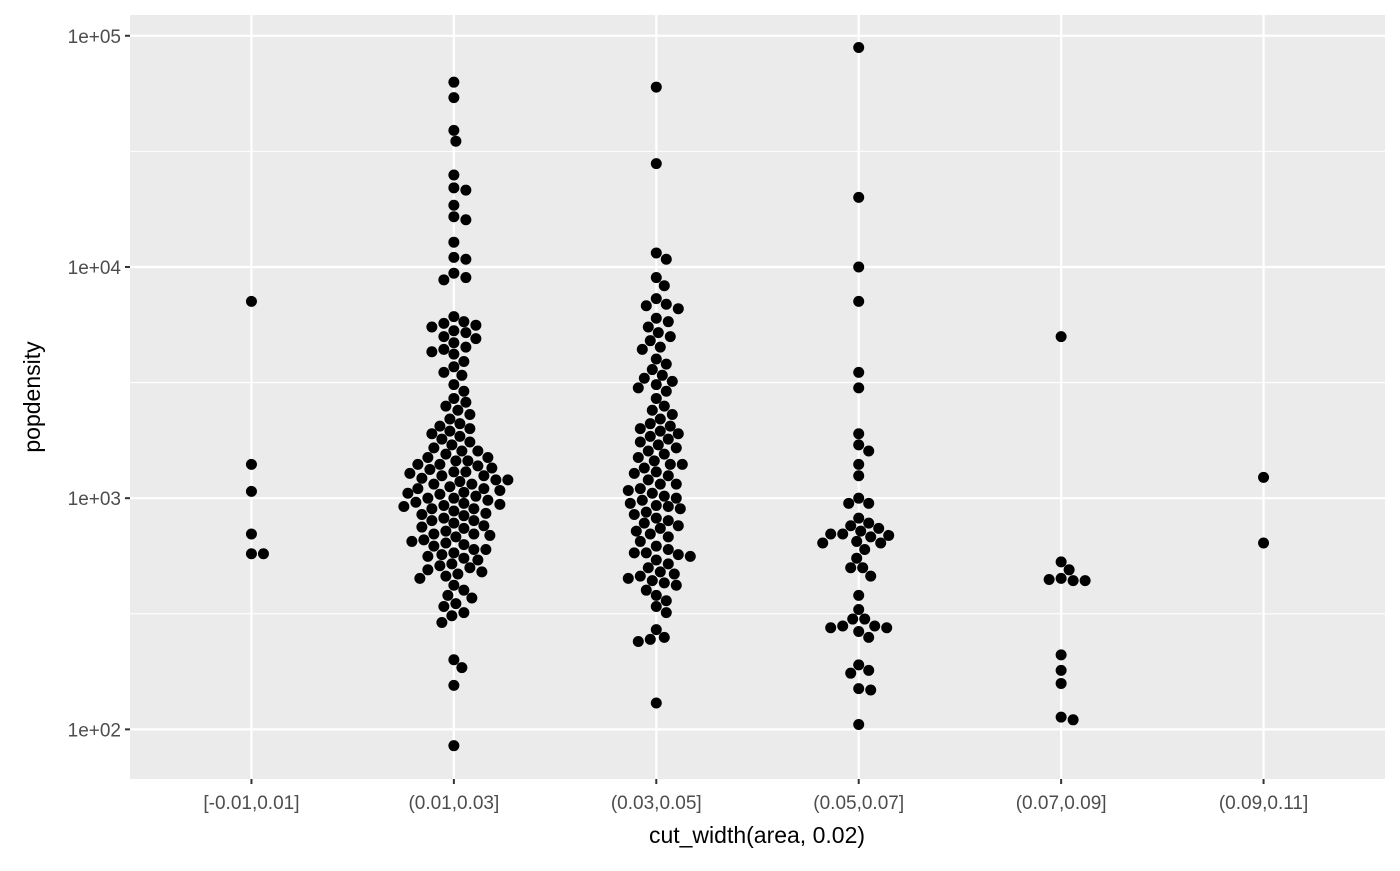 Image resolution: width=1400 pixels, height=871 pixels. What do you see at coordinates (1061, 803) in the screenshot?
I see `x-tick-label: (0.07,0.09]` at bounding box center [1061, 803].